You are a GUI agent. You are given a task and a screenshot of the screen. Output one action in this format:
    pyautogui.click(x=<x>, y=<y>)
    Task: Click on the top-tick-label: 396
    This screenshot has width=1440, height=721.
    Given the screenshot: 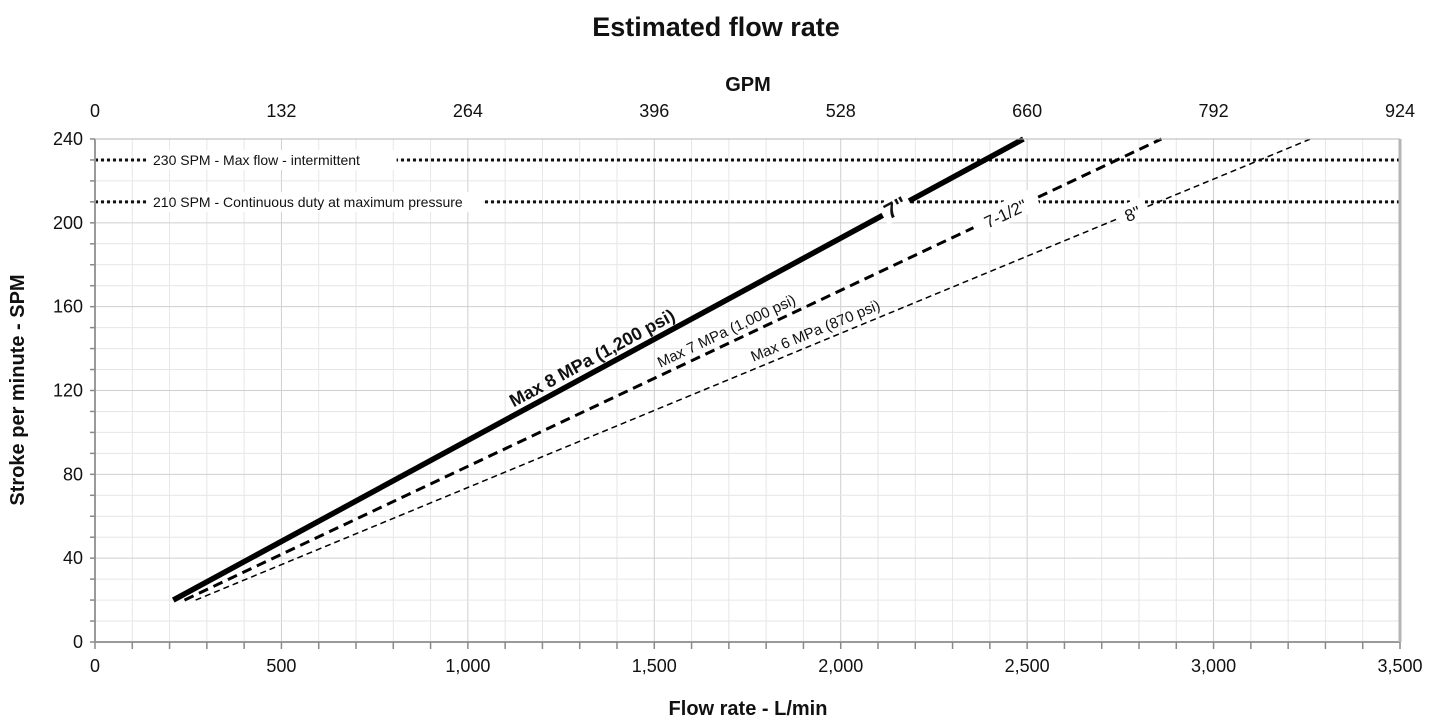 What is the action you would take?
    pyautogui.click(x=654, y=111)
    